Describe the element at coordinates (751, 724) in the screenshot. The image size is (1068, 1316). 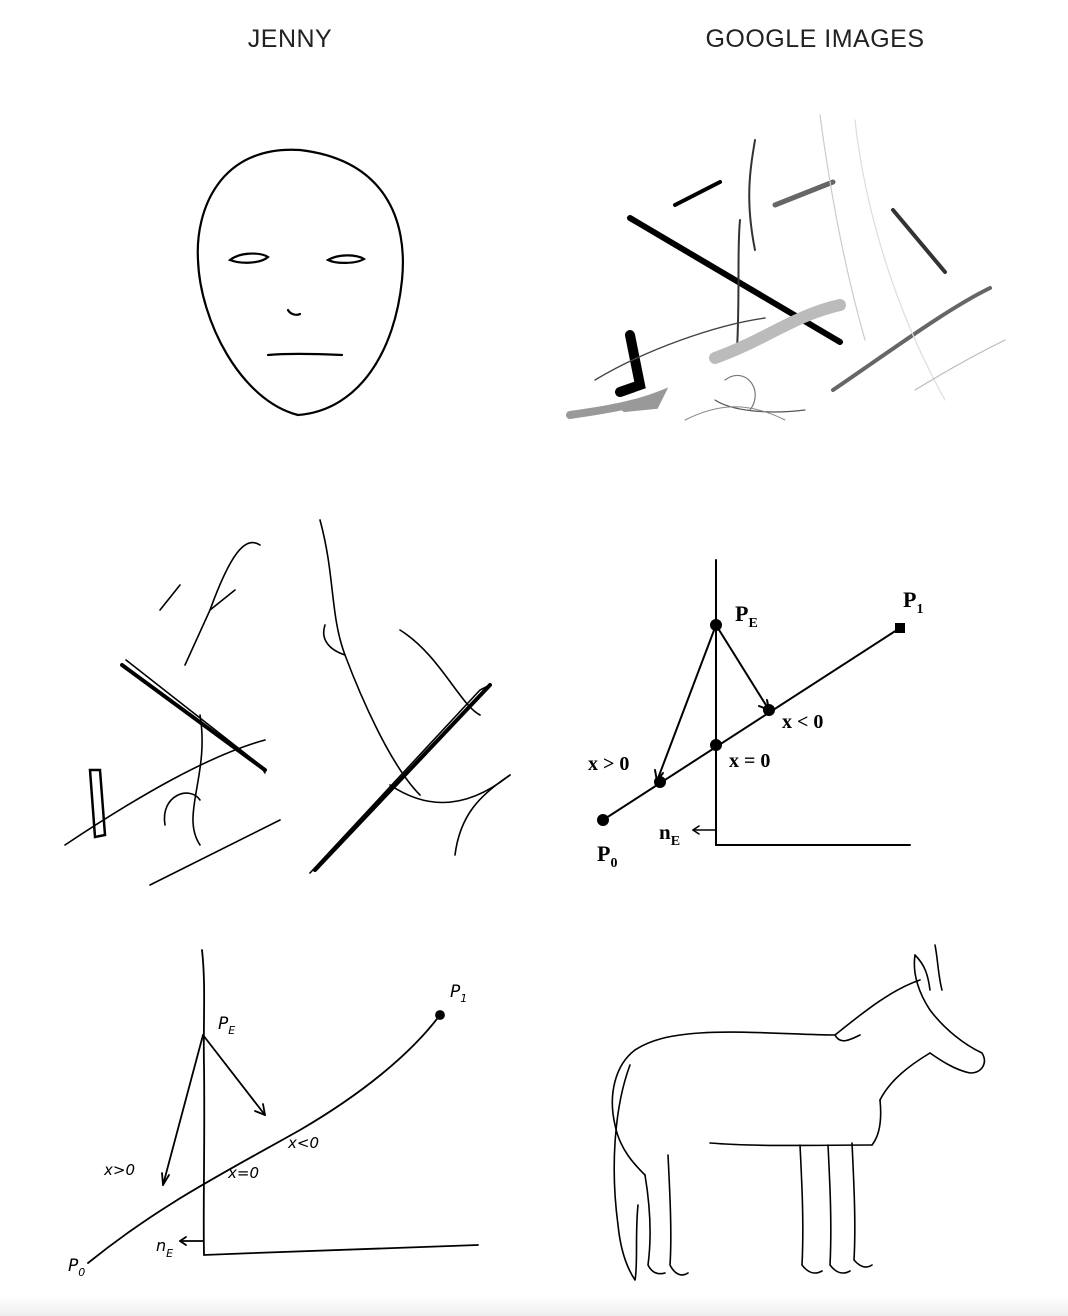
I see `segment-p0-p1` at that location.